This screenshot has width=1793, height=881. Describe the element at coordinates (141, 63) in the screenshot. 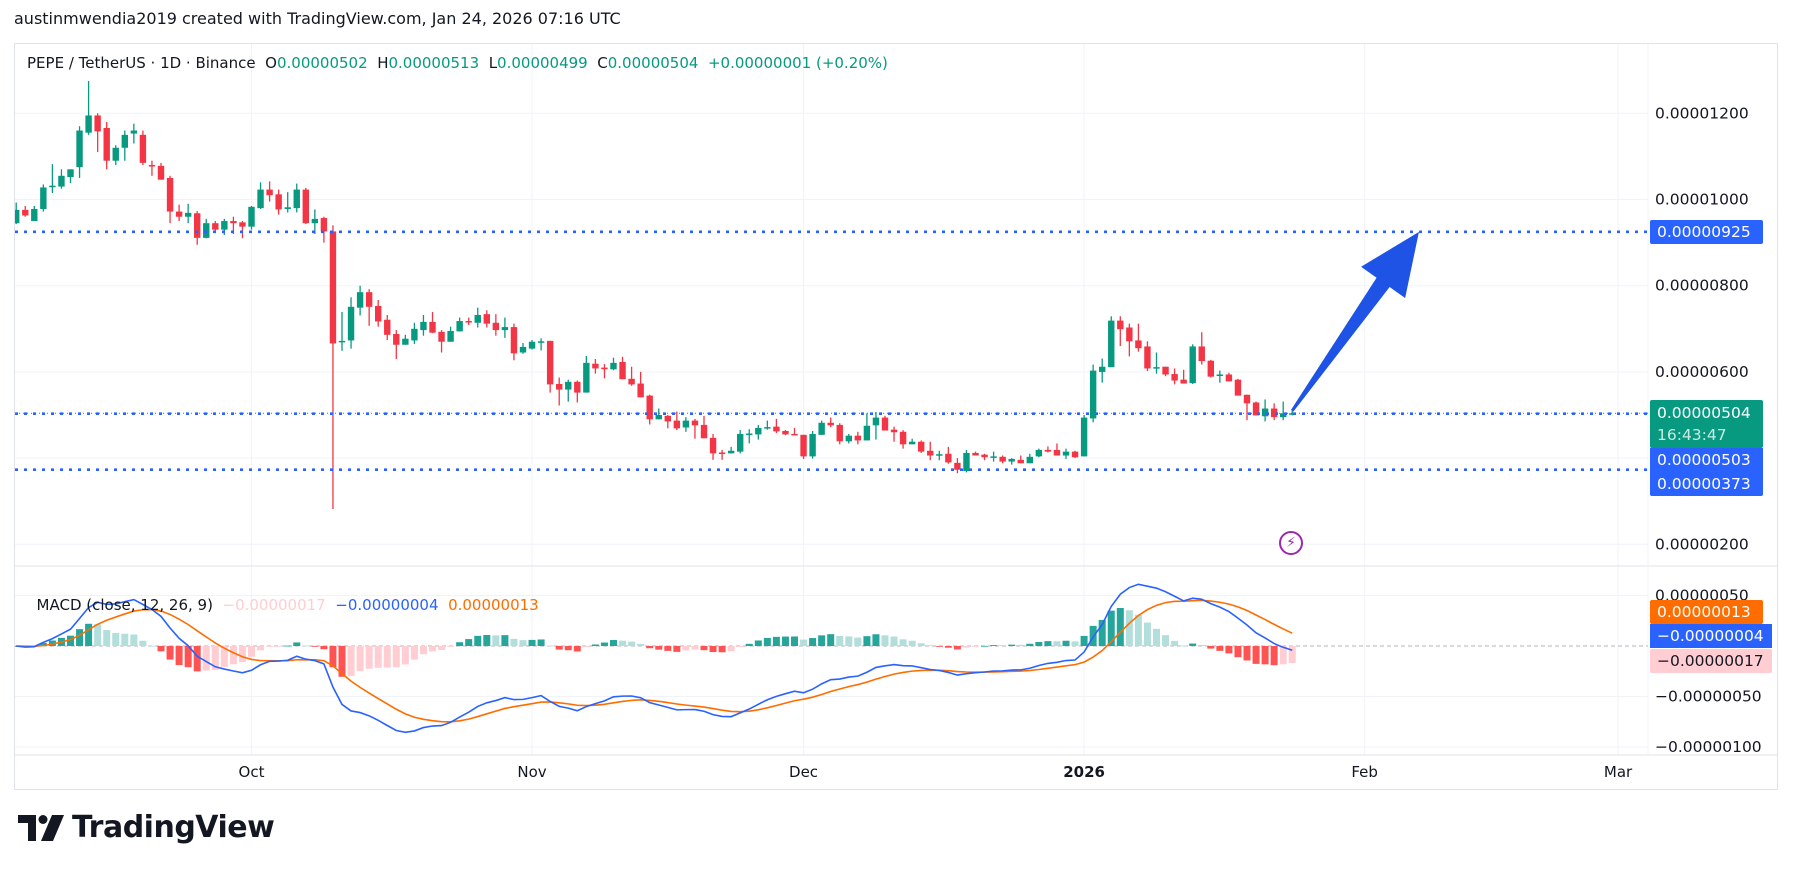

I see `symbol-title: PEPE / TetherUS · 1D · Binance` at that location.